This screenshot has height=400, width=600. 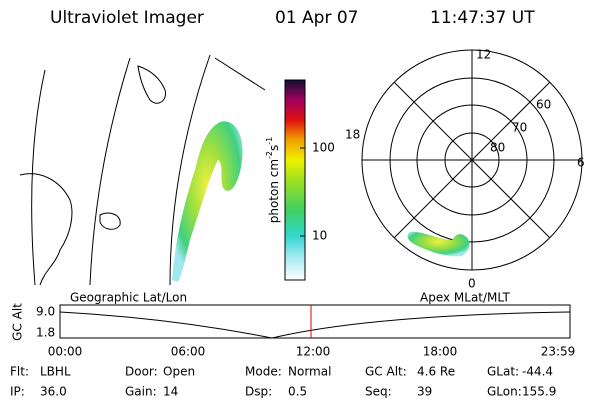 I want to click on unit-mid: s, so click(x=274, y=148).